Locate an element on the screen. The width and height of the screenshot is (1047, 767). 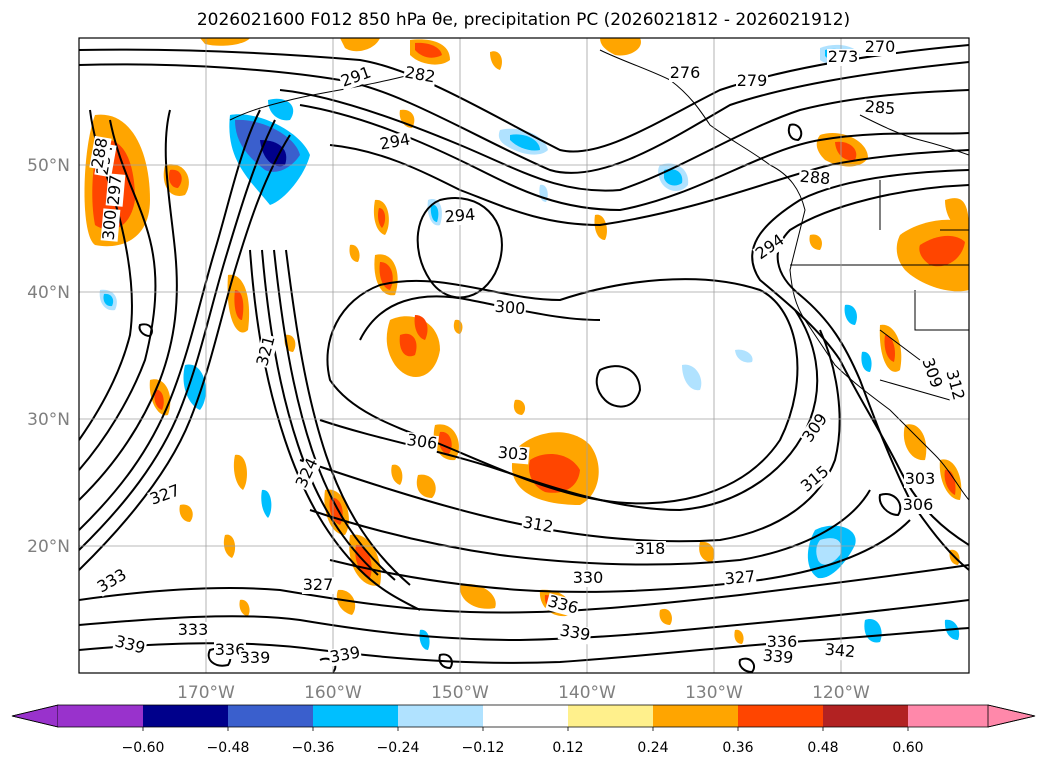
contour-label: 342 is located at coordinates (840, 651).